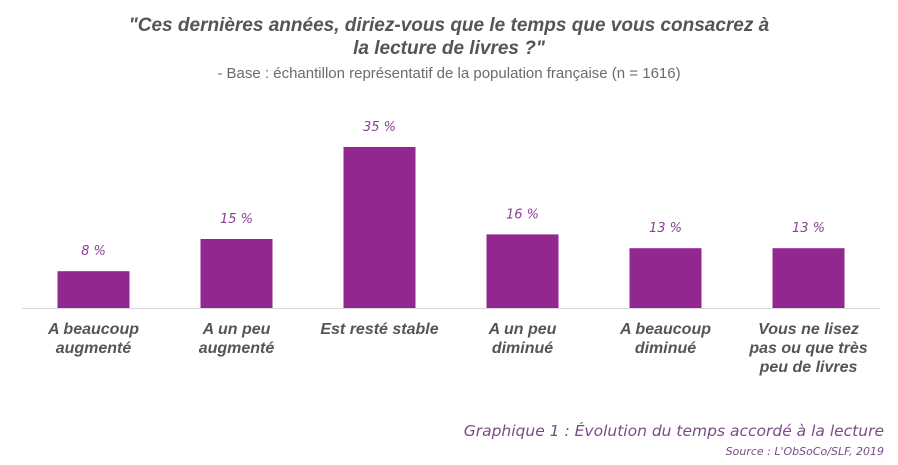 This screenshot has height=465, width=898. What do you see at coordinates (379, 329) in the screenshot?
I see `category-label-3-line-1: Est resté stable` at bounding box center [379, 329].